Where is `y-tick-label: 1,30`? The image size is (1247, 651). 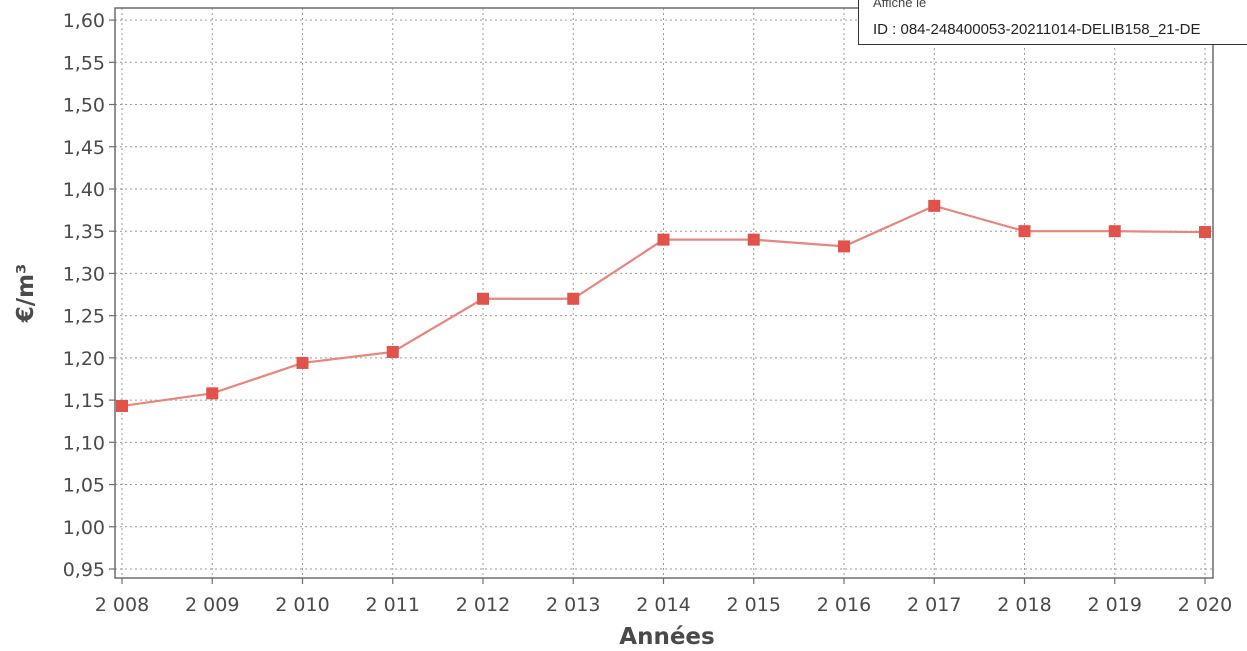
y-tick-label: 1,30 is located at coordinates (84, 274).